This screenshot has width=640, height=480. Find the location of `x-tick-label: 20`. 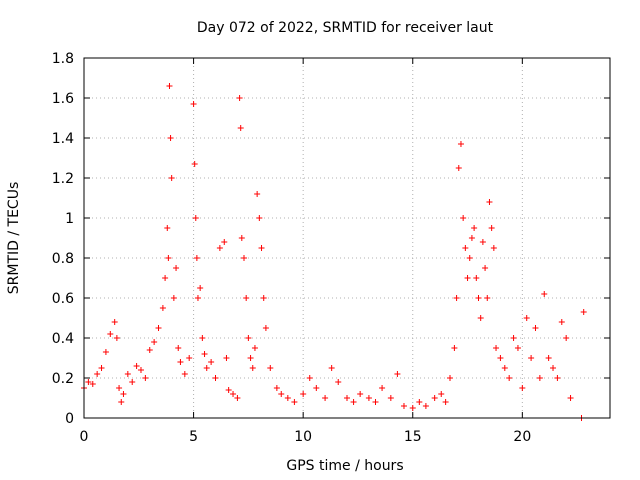

x-tick-label: 20 is located at coordinates (522, 437).